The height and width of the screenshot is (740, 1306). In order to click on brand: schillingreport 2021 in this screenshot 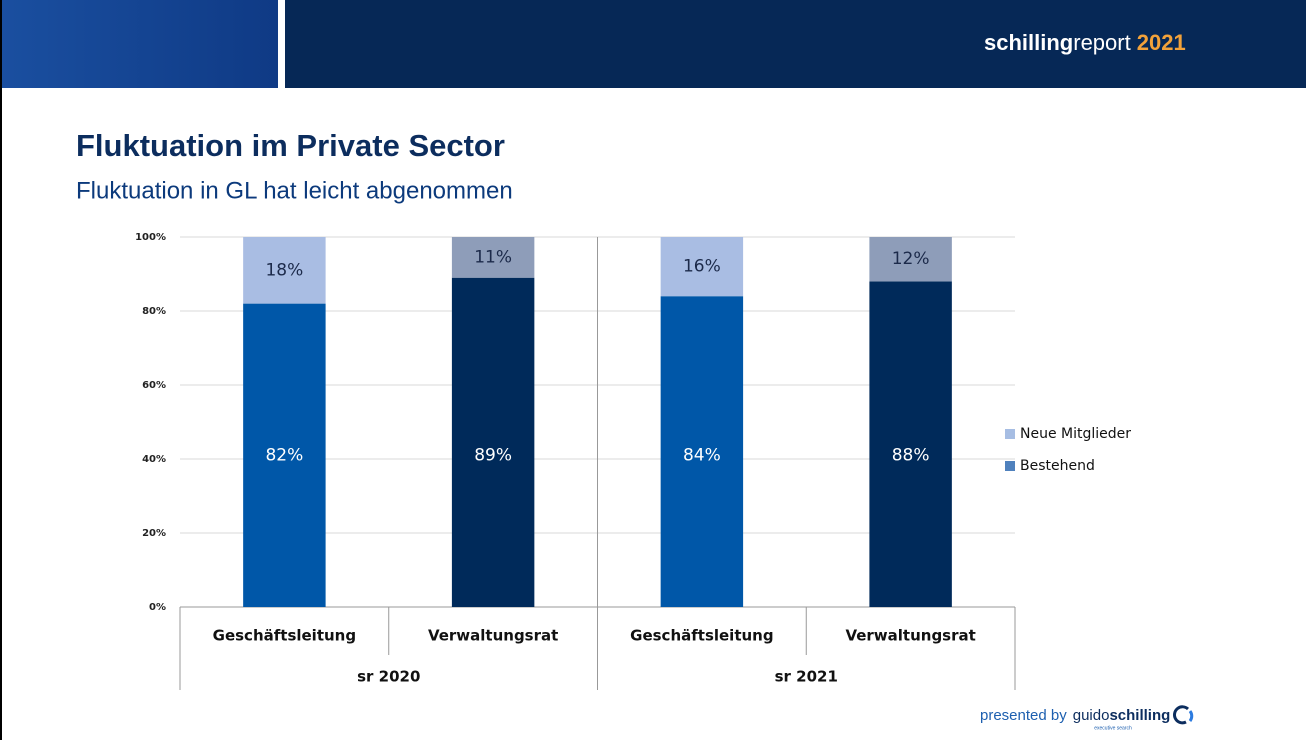, I will do `click(1085, 42)`.